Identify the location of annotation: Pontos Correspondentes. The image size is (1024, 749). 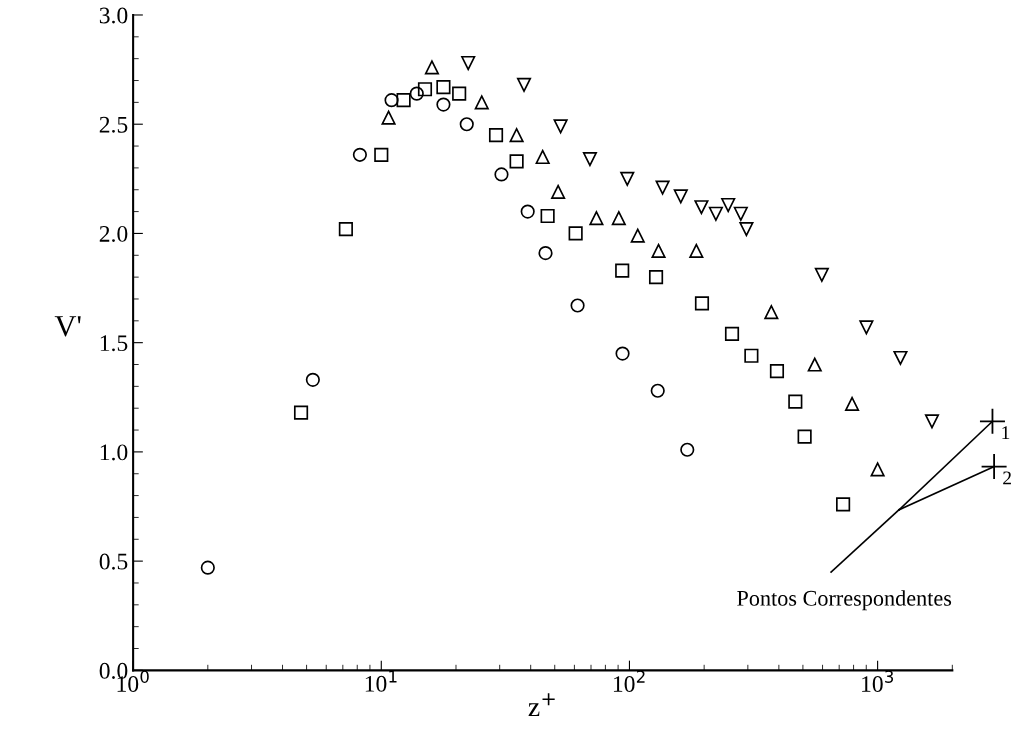
(844, 600).